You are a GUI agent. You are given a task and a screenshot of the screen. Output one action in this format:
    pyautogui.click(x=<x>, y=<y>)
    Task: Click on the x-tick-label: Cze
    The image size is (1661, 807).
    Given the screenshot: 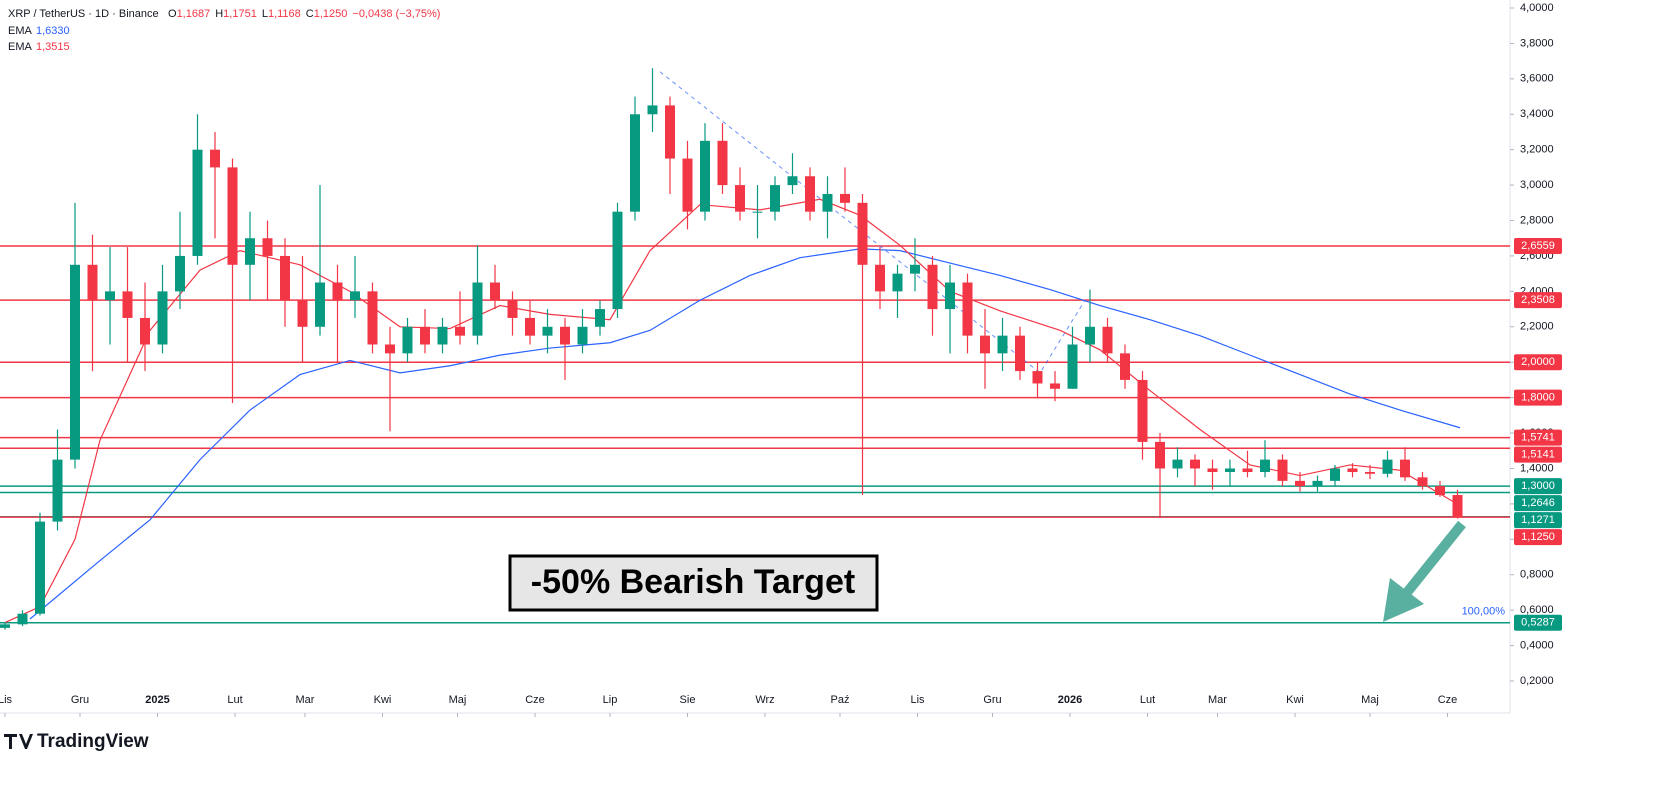 What is the action you would take?
    pyautogui.click(x=1448, y=700)
    